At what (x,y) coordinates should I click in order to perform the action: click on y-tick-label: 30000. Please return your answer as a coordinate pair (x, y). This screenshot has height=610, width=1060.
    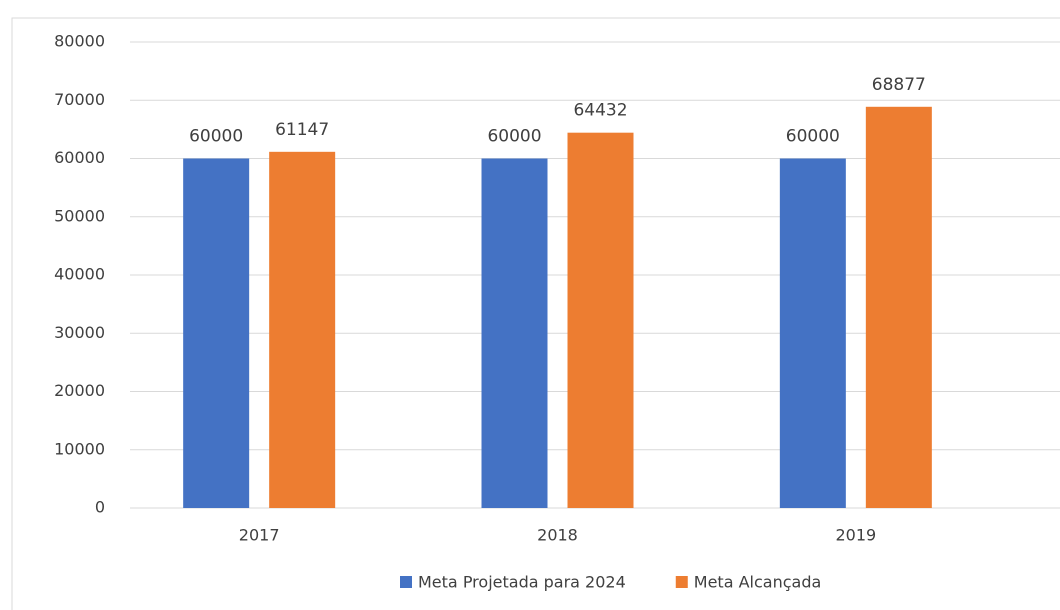
    Looking at the image, I should click on (79, 332).